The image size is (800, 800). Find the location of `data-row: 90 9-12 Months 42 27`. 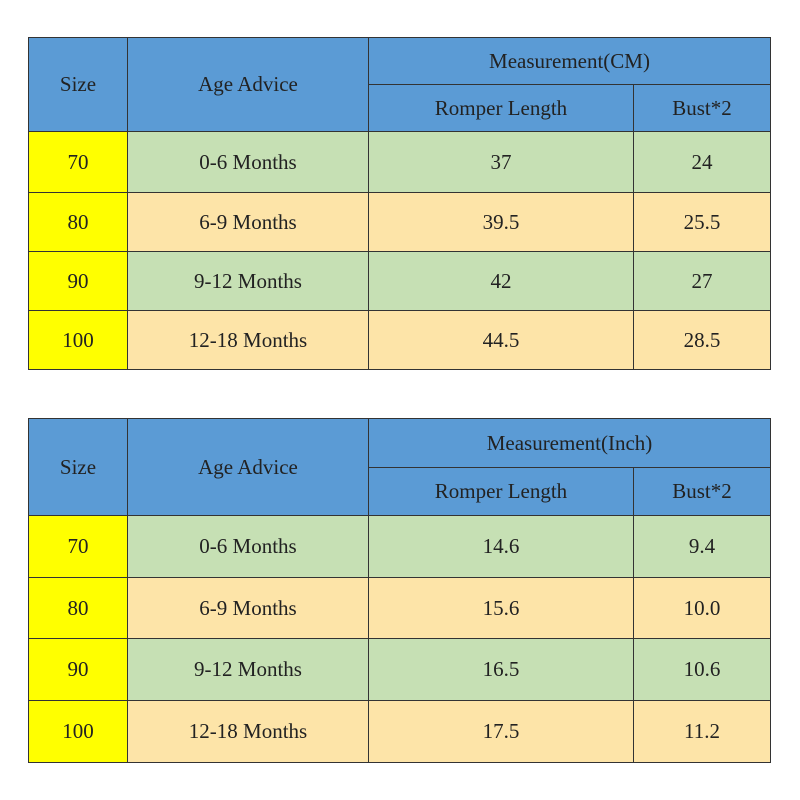

data-row: 90 9-12 Months 42 27 is located at coordinates (399, 281).